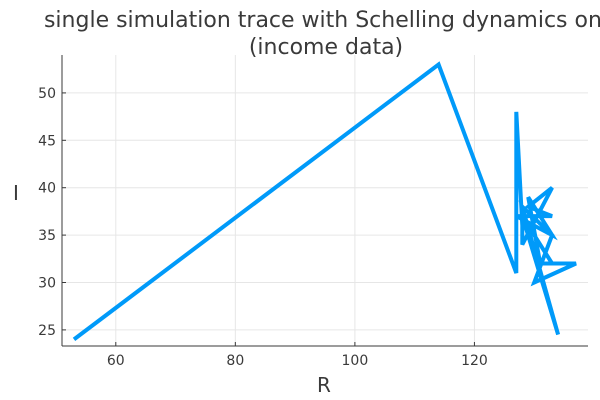 The width and height of the screenshot is (600, 400). I want to click on x-tick-label: 80, so click(235, 361).